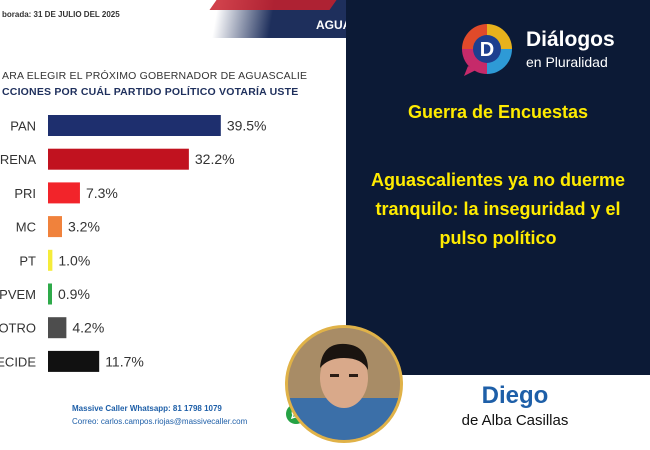  What do you see at coordinates (18, 294) in the screenshot?
I see `category-label: PVEM` at bounding box center [18, 294].